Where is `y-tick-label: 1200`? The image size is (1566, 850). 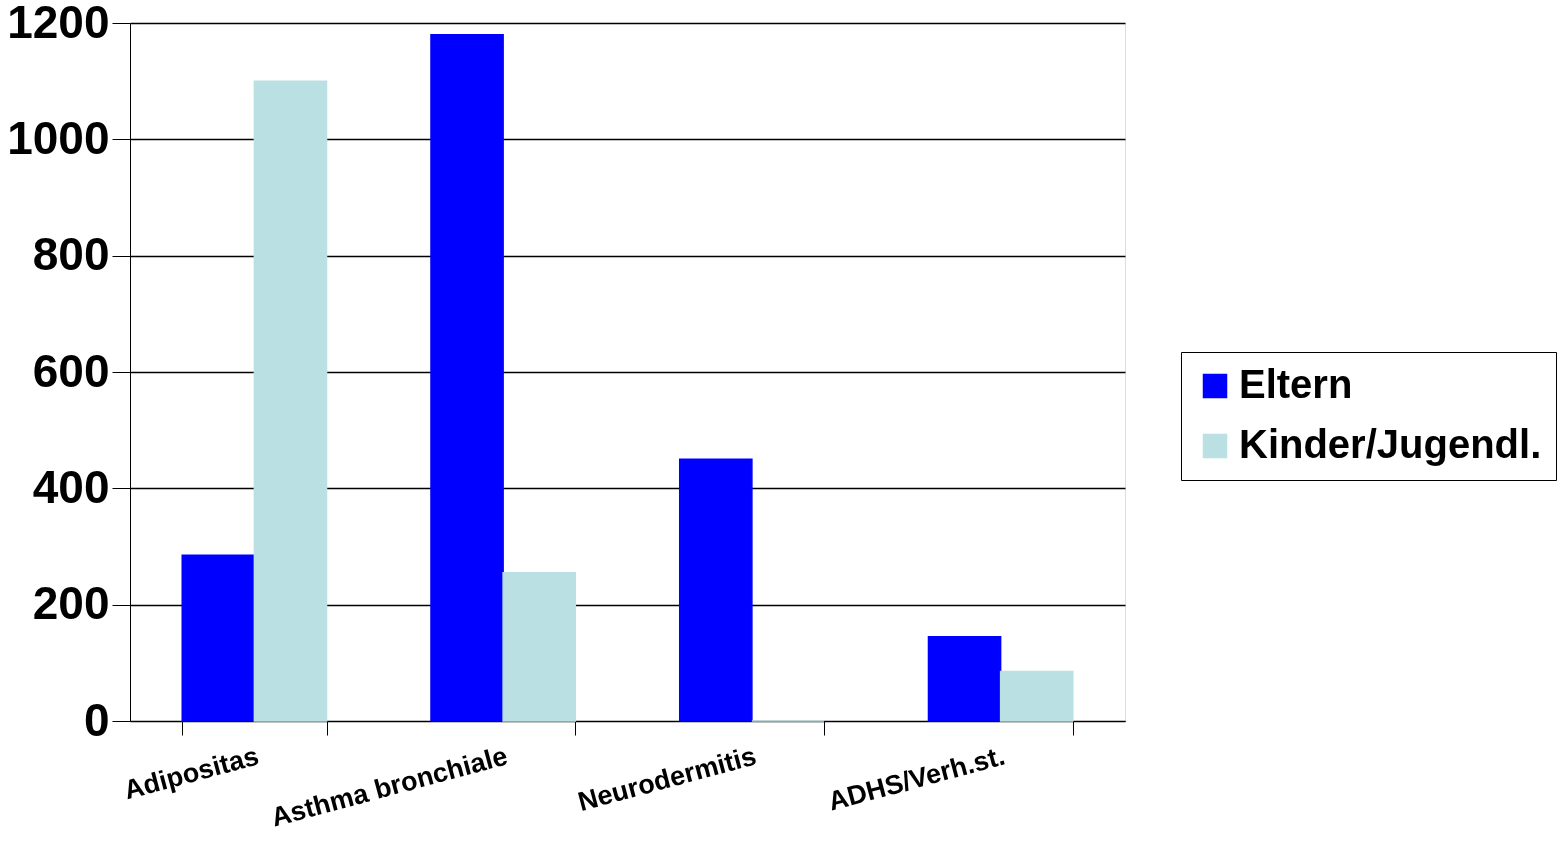 y-tick-label: 1200 is located at coordinates (58, 24).